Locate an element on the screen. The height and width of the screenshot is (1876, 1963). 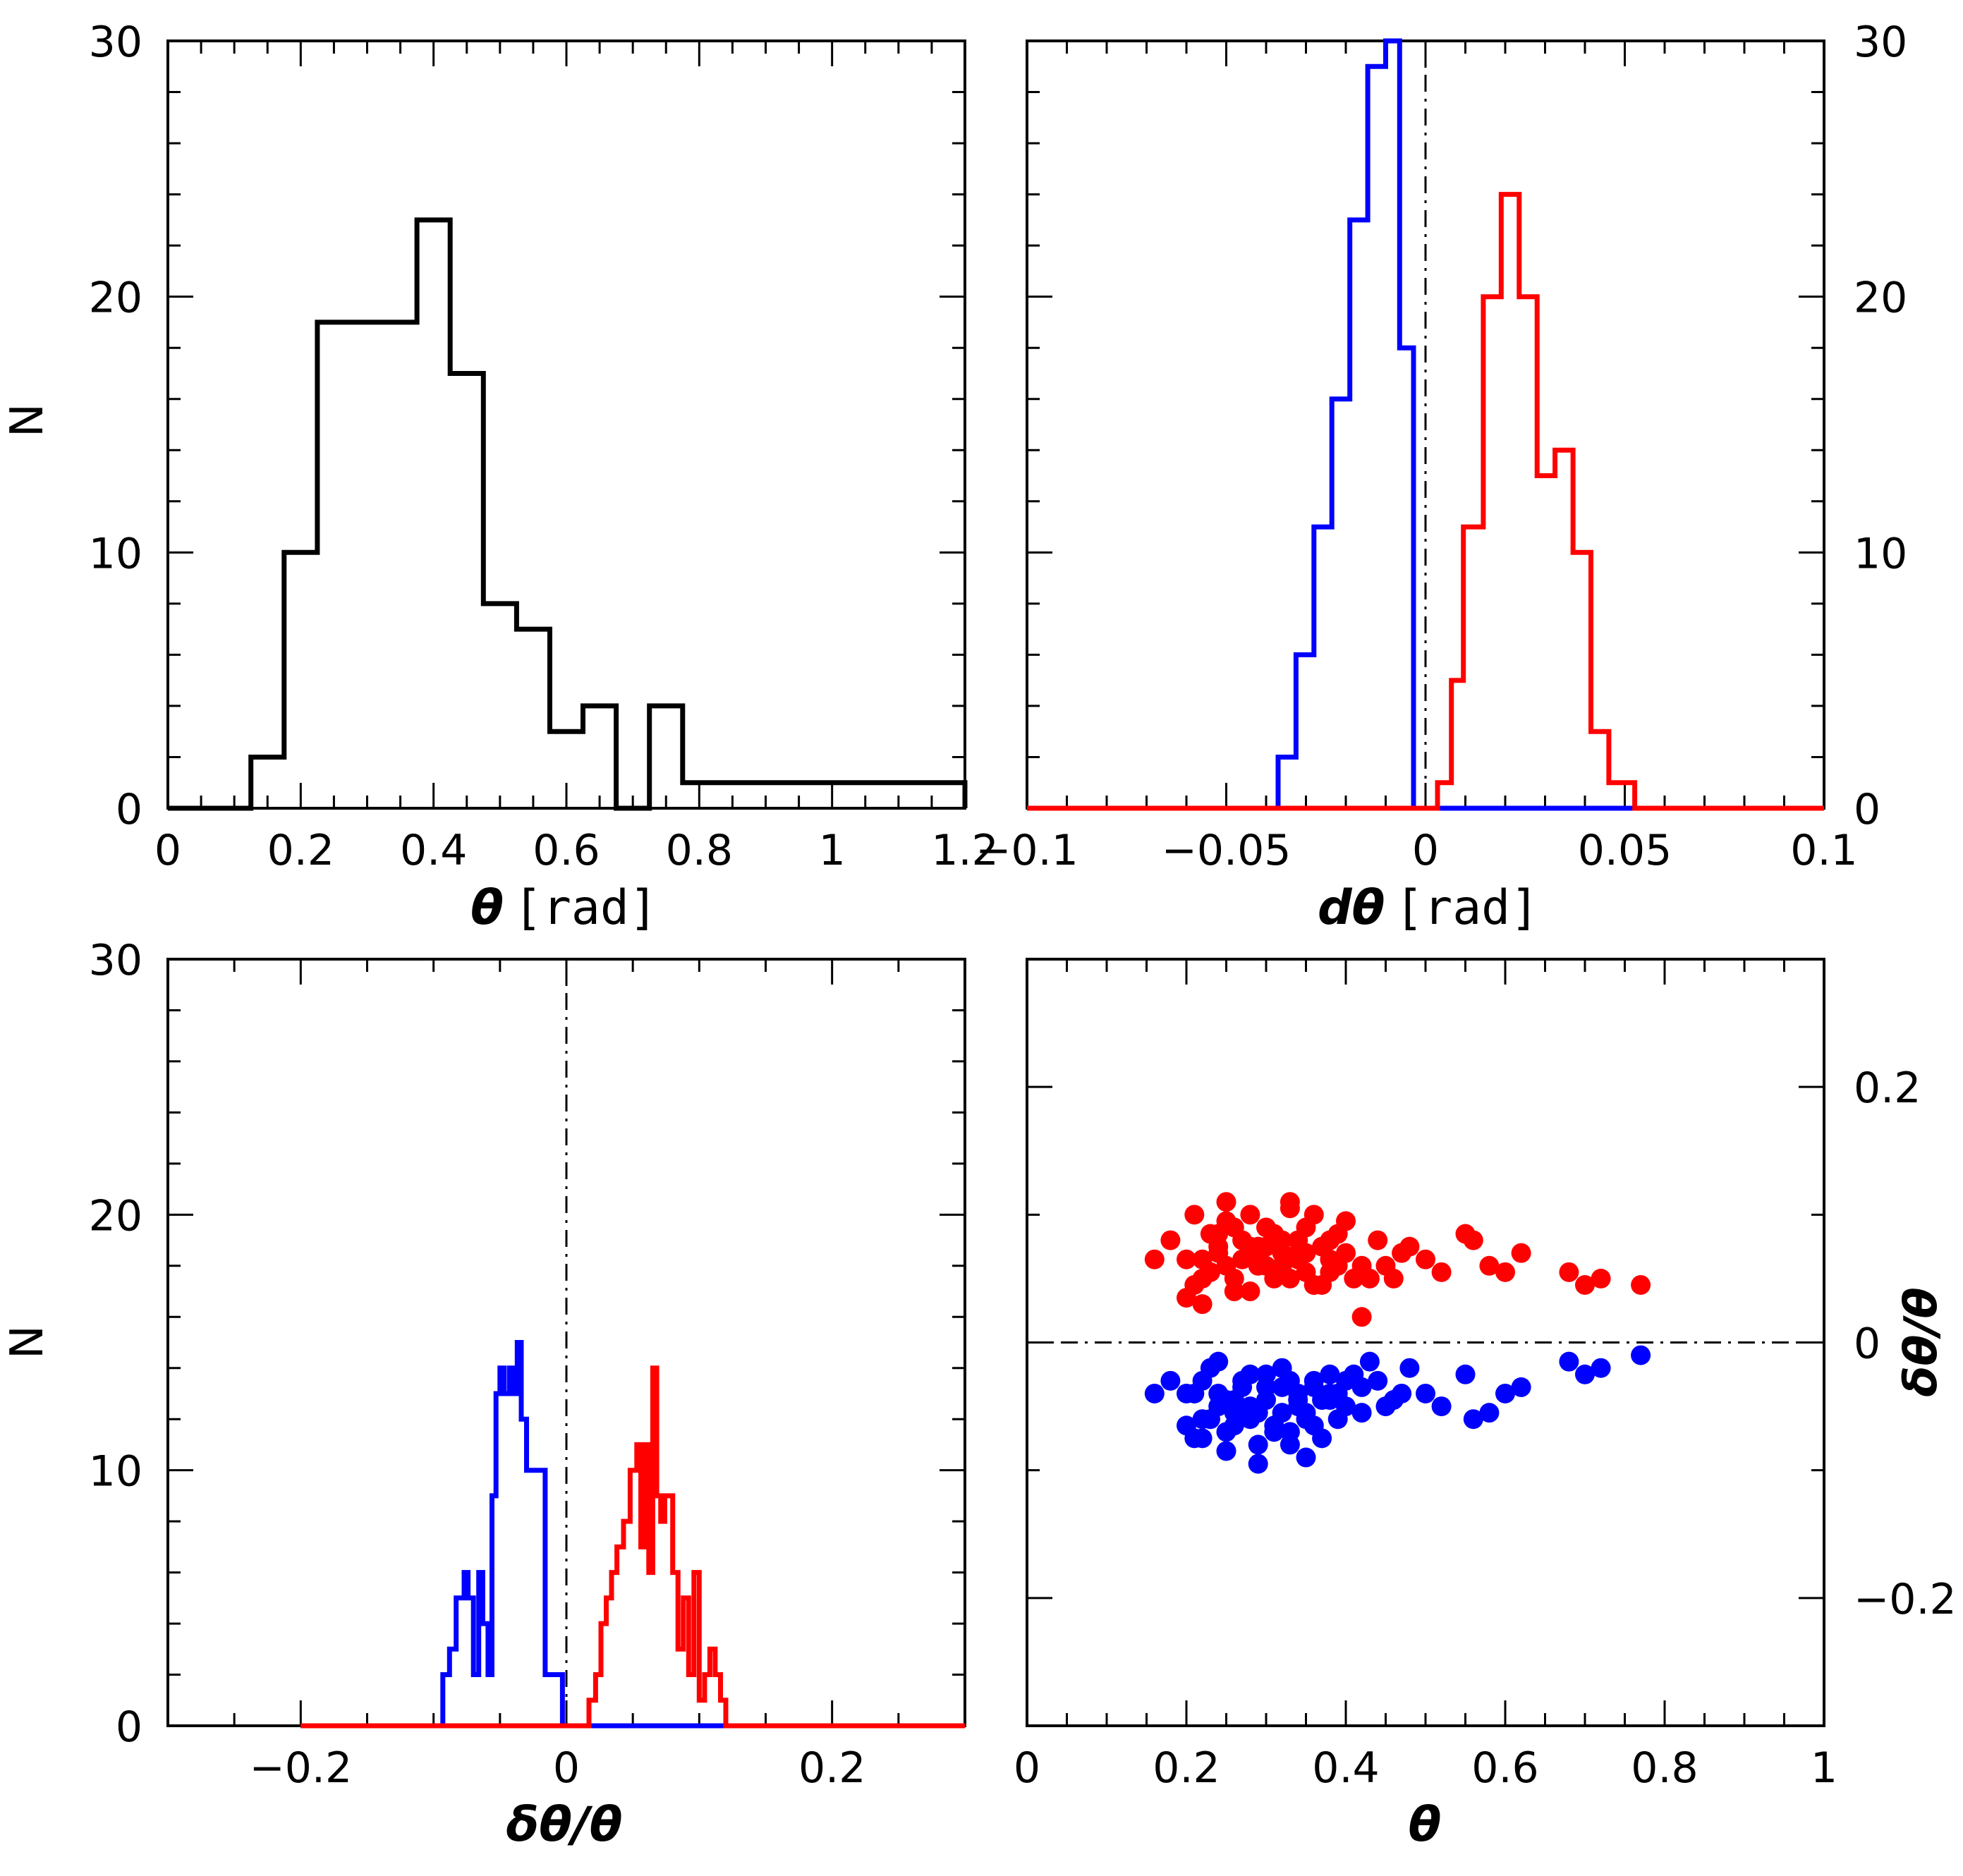
histogram-blue is located at coordinates (632, 1535).